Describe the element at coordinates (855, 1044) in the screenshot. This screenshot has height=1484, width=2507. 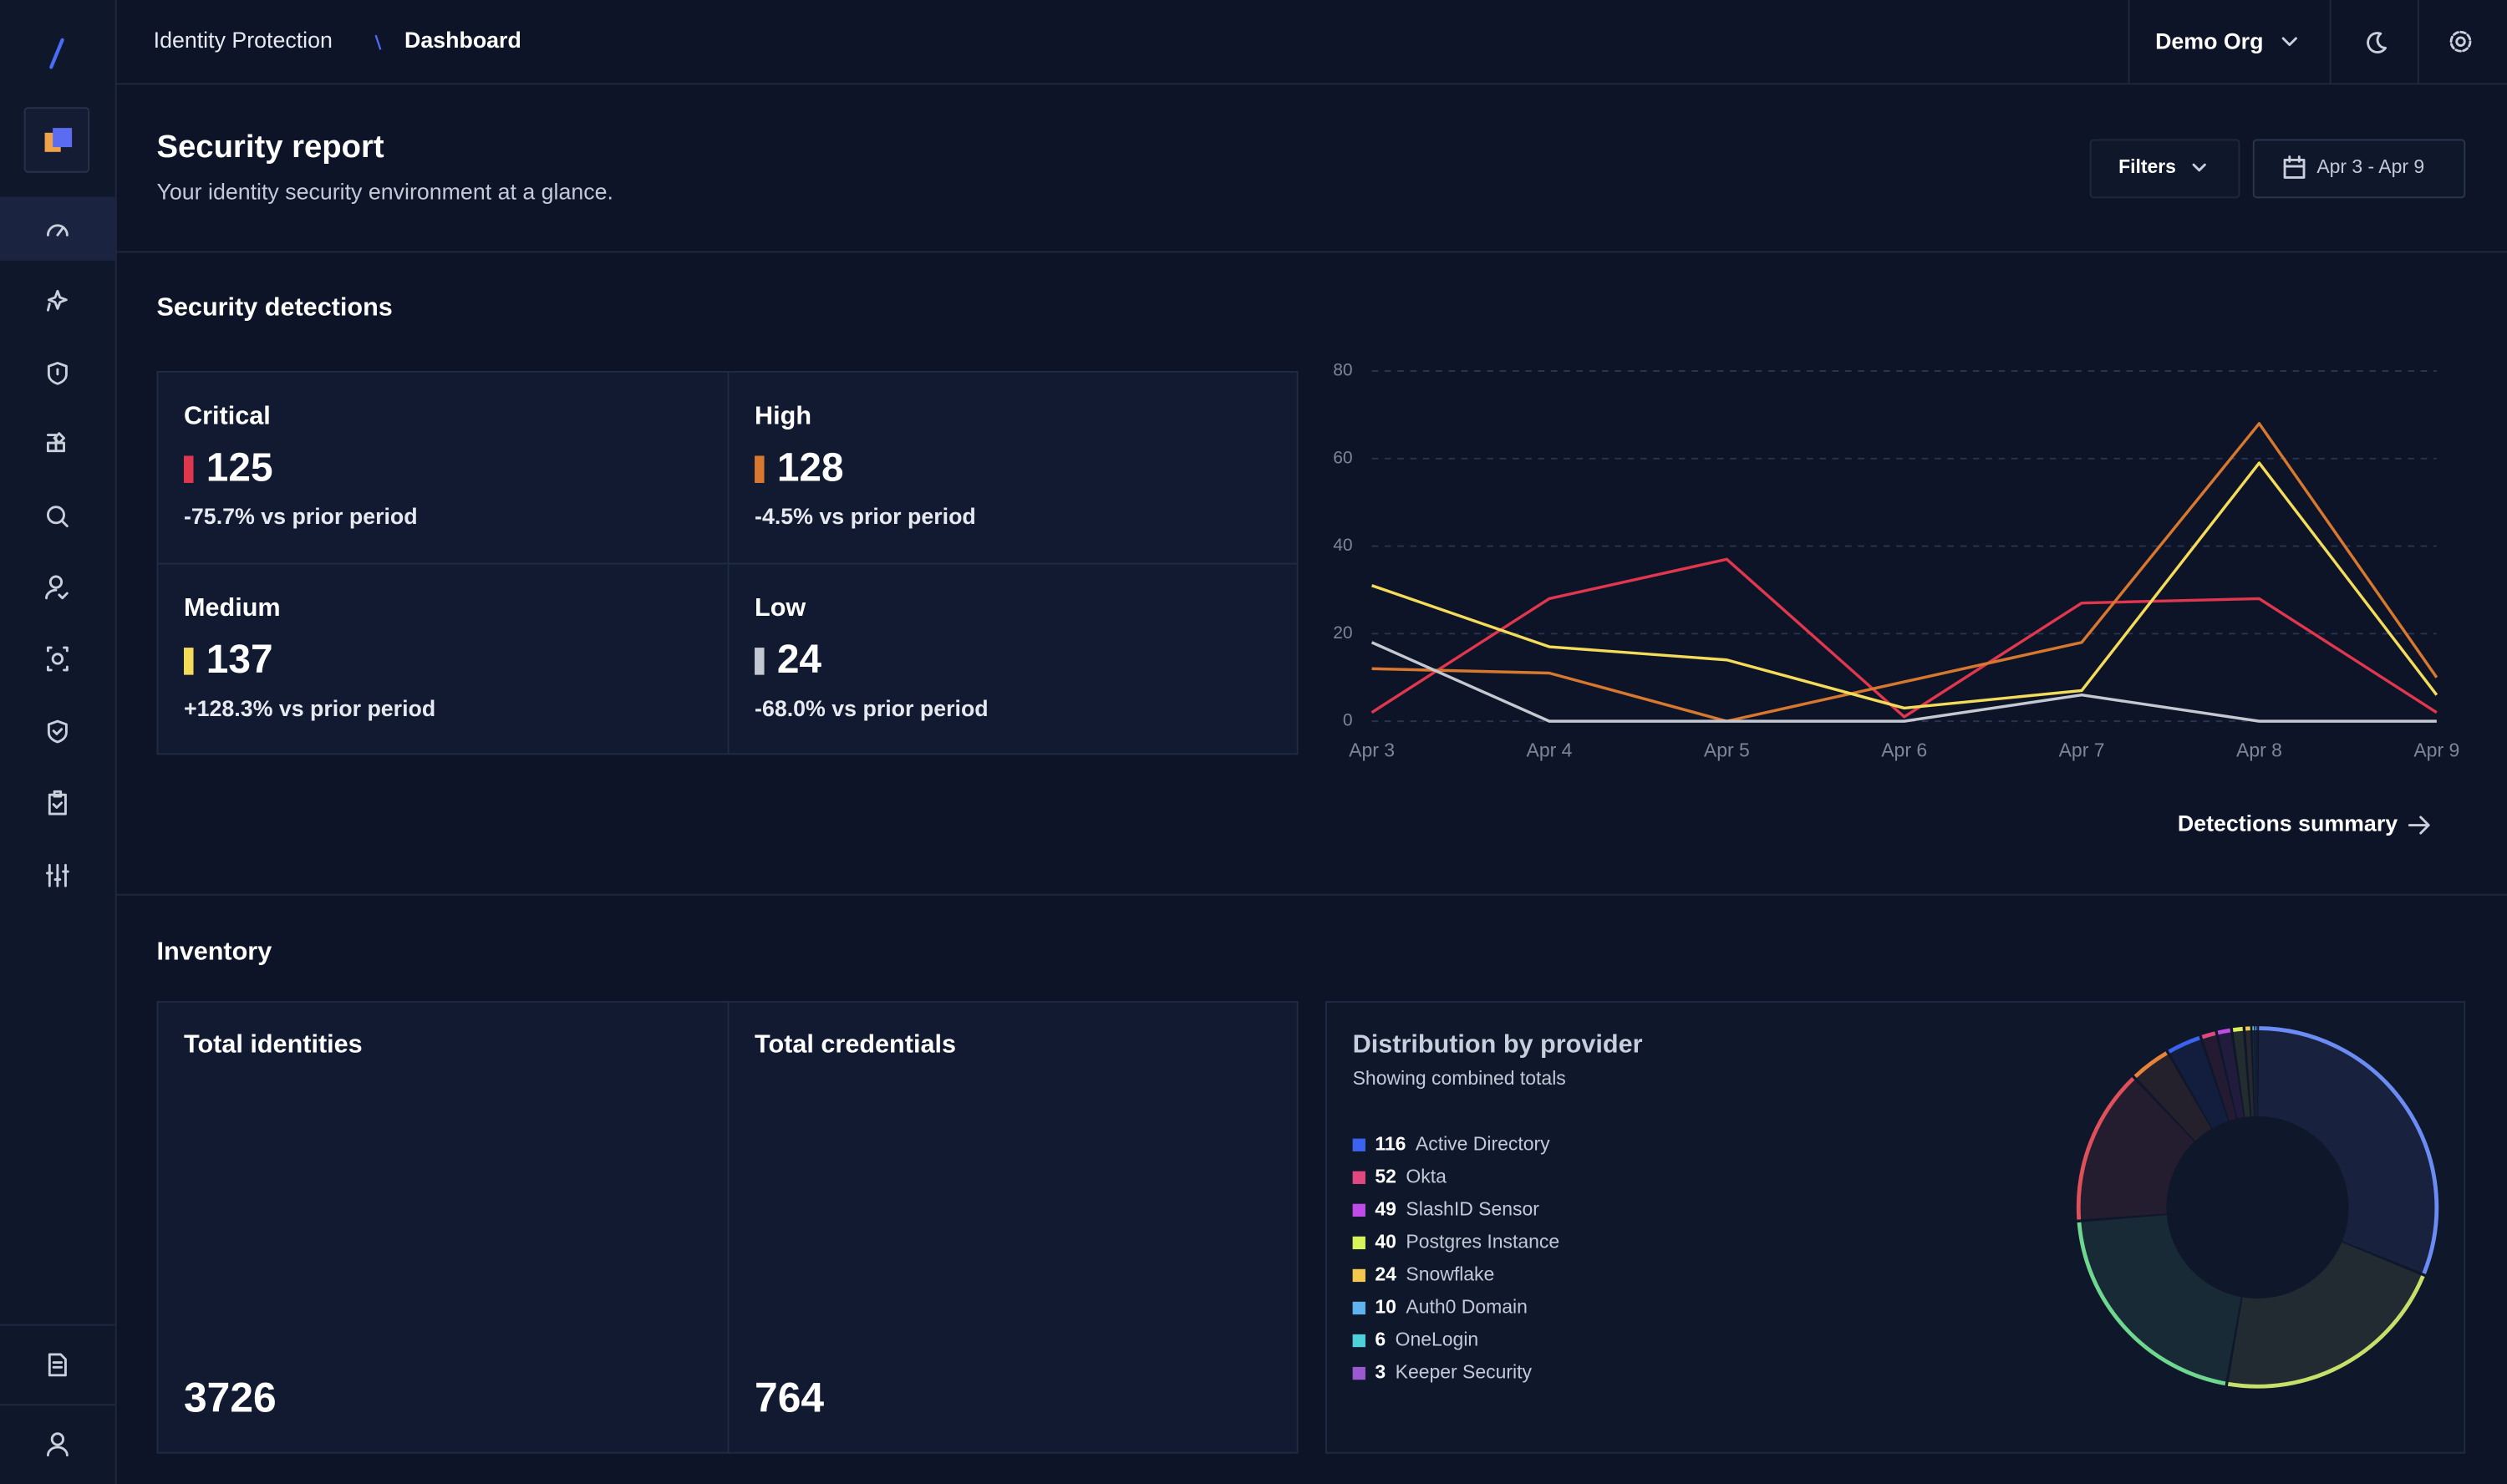
I see `card-label: Total credentials` at that location.